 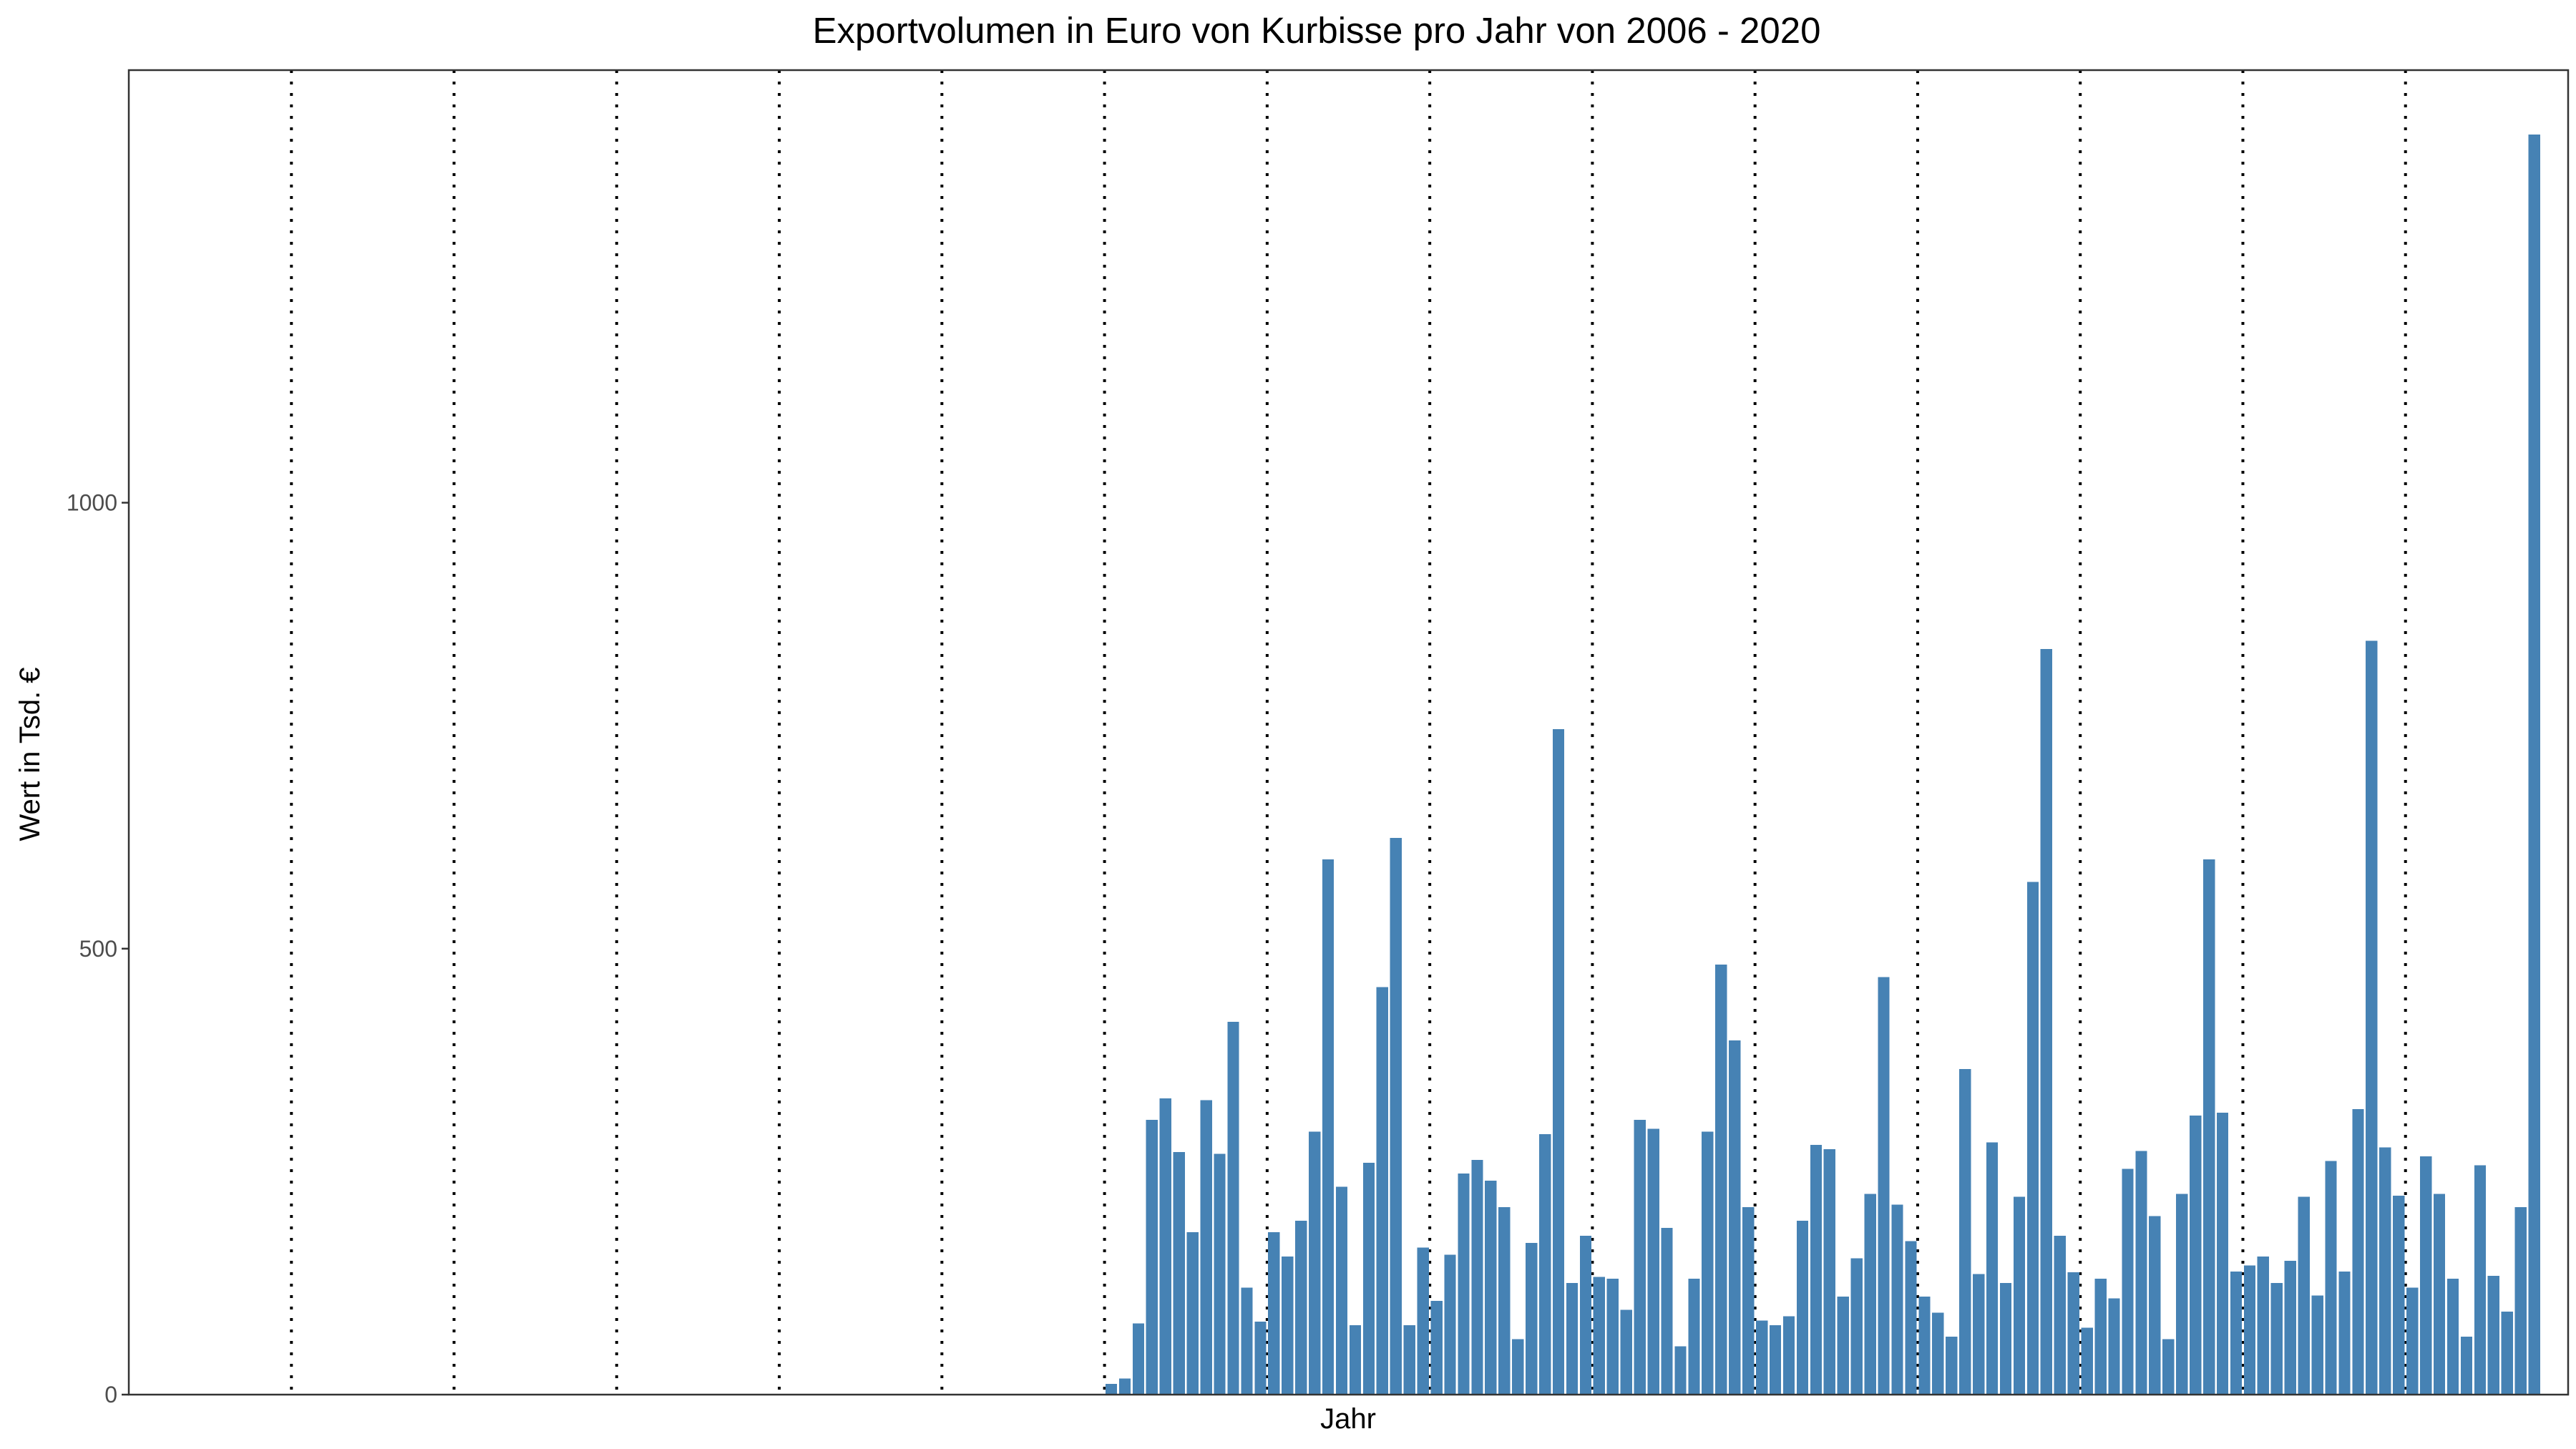 I want to click on y-tick-label: 0, so click(x=110, y=1394).